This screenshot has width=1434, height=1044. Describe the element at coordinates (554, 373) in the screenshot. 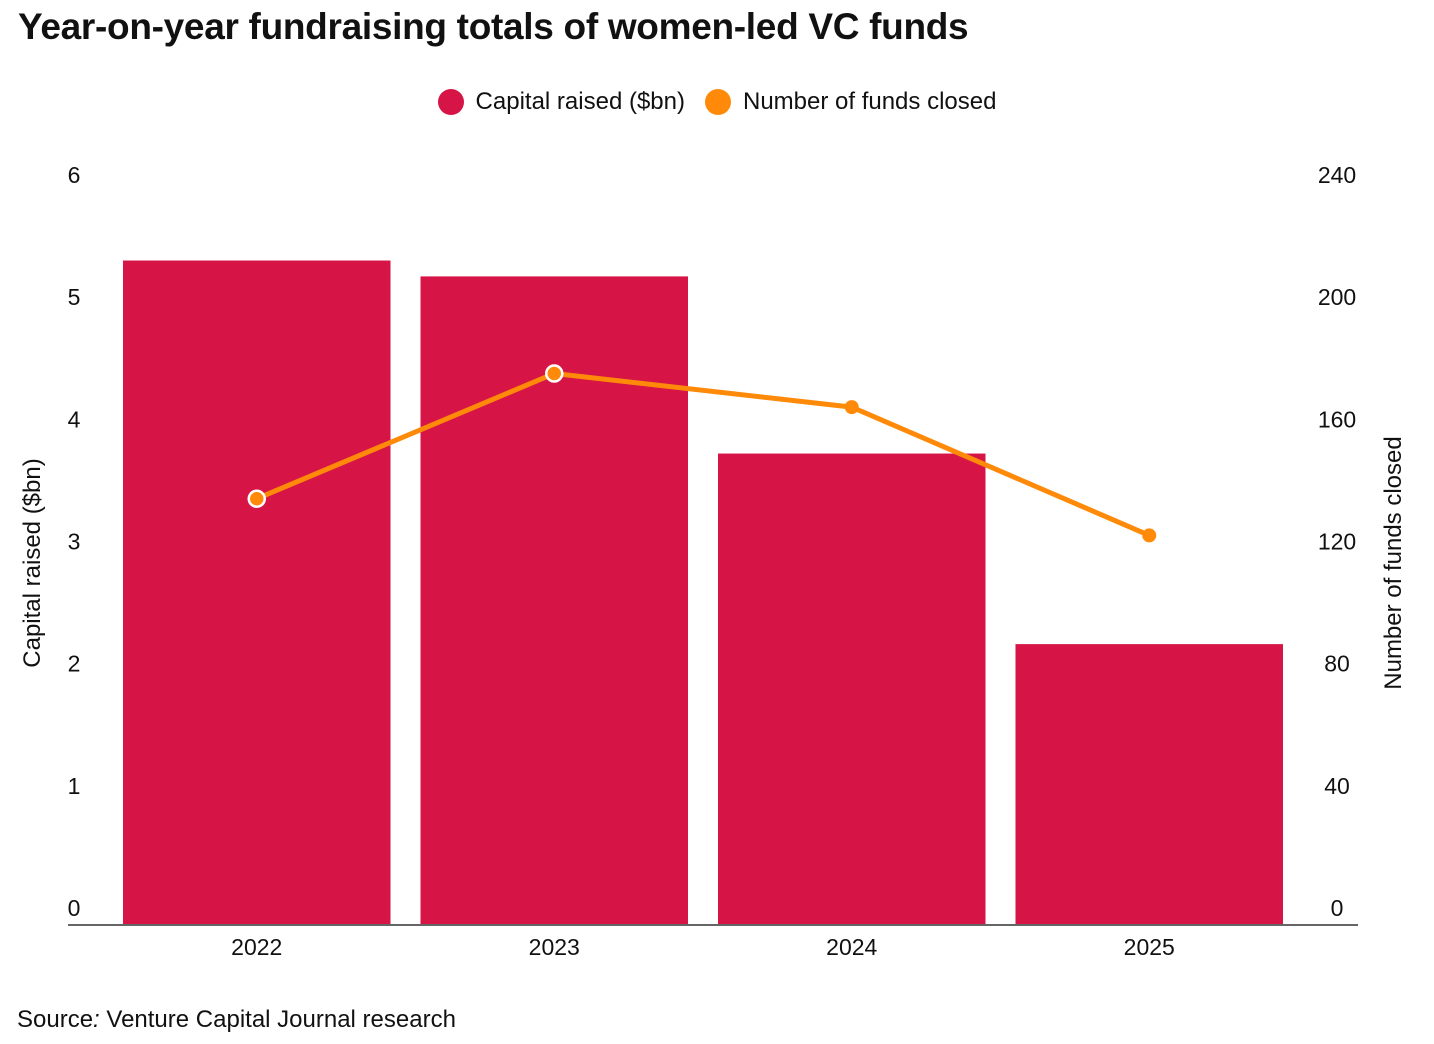

I see `point-funds-2023` at that location.